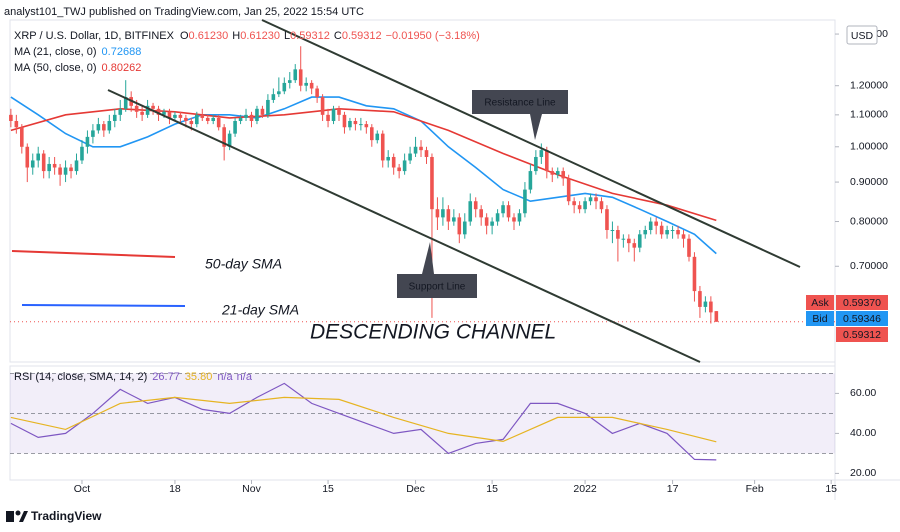 Image resolution: width=900 pixels, height=532 pixels. Describe the element at coordinates (260, 310) in the screenshot. I see `sma21-label: 21-day SMA` at that location.